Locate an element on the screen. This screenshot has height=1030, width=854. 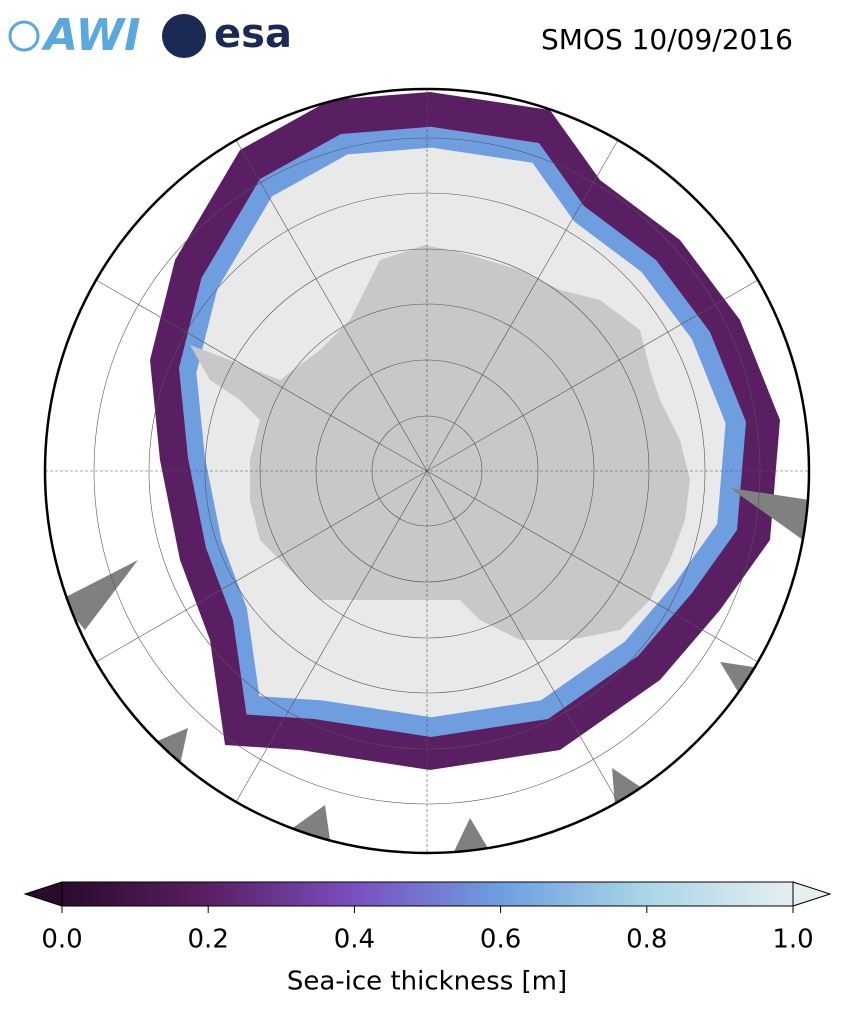
colorbar-label: Sea-ice thickness [m] is located at coordinates (427, 982).